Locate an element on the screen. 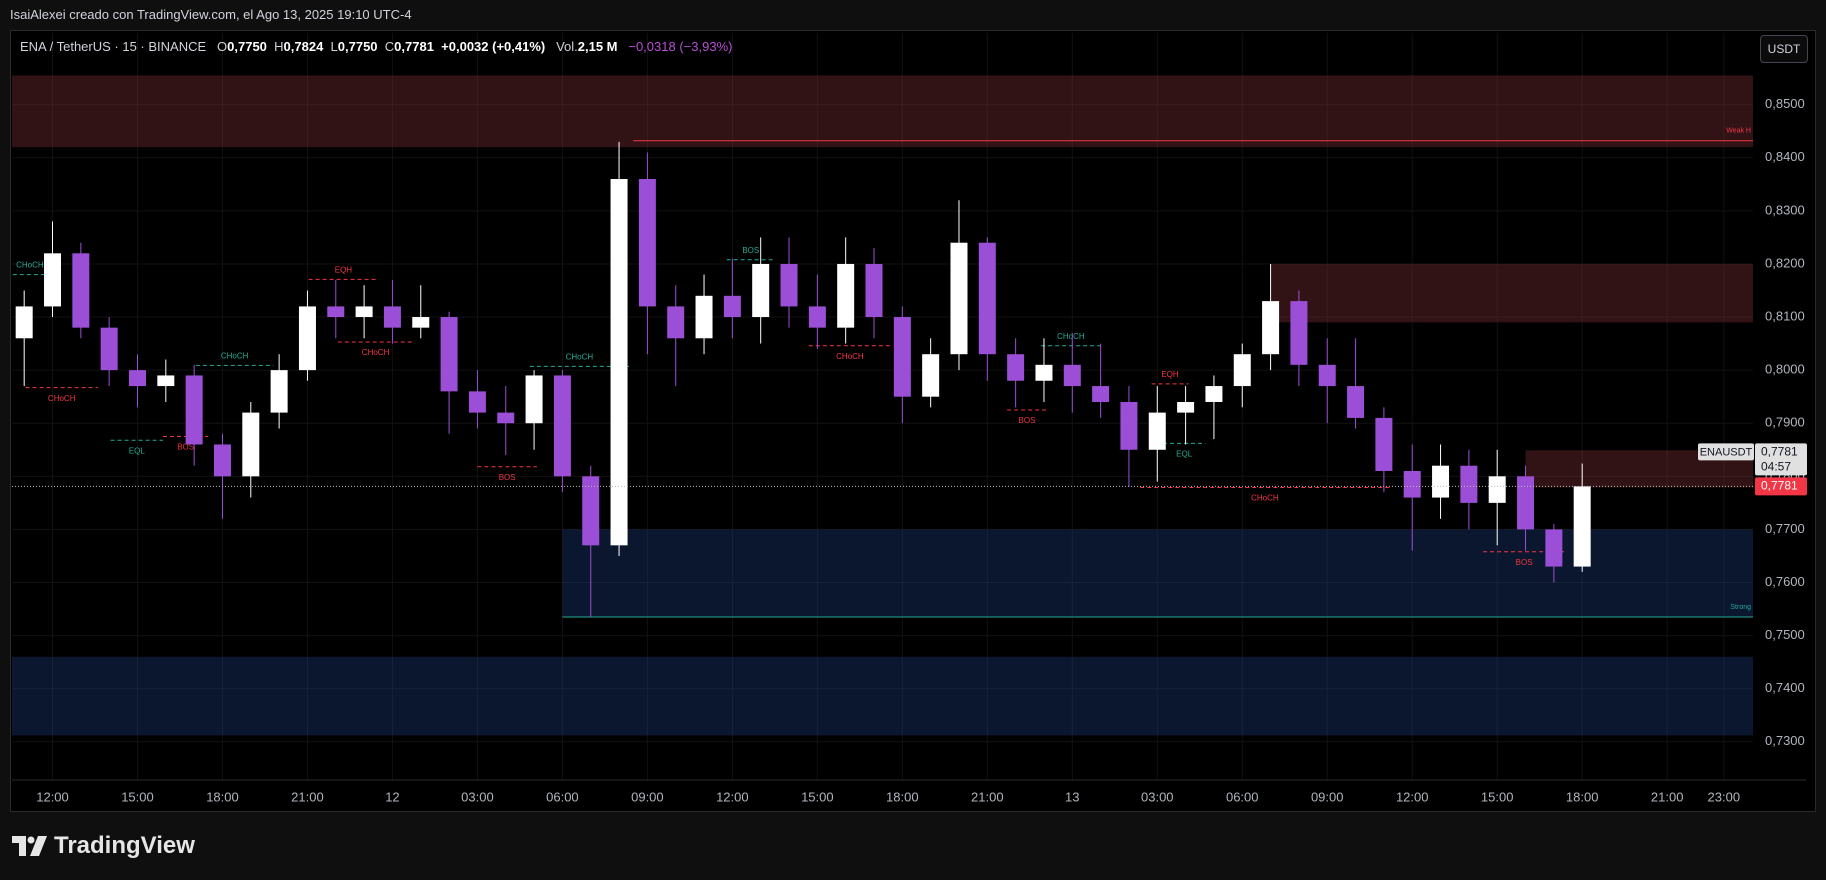  y-tick-label: 0,7500 is located at coordinates (1785, 634).